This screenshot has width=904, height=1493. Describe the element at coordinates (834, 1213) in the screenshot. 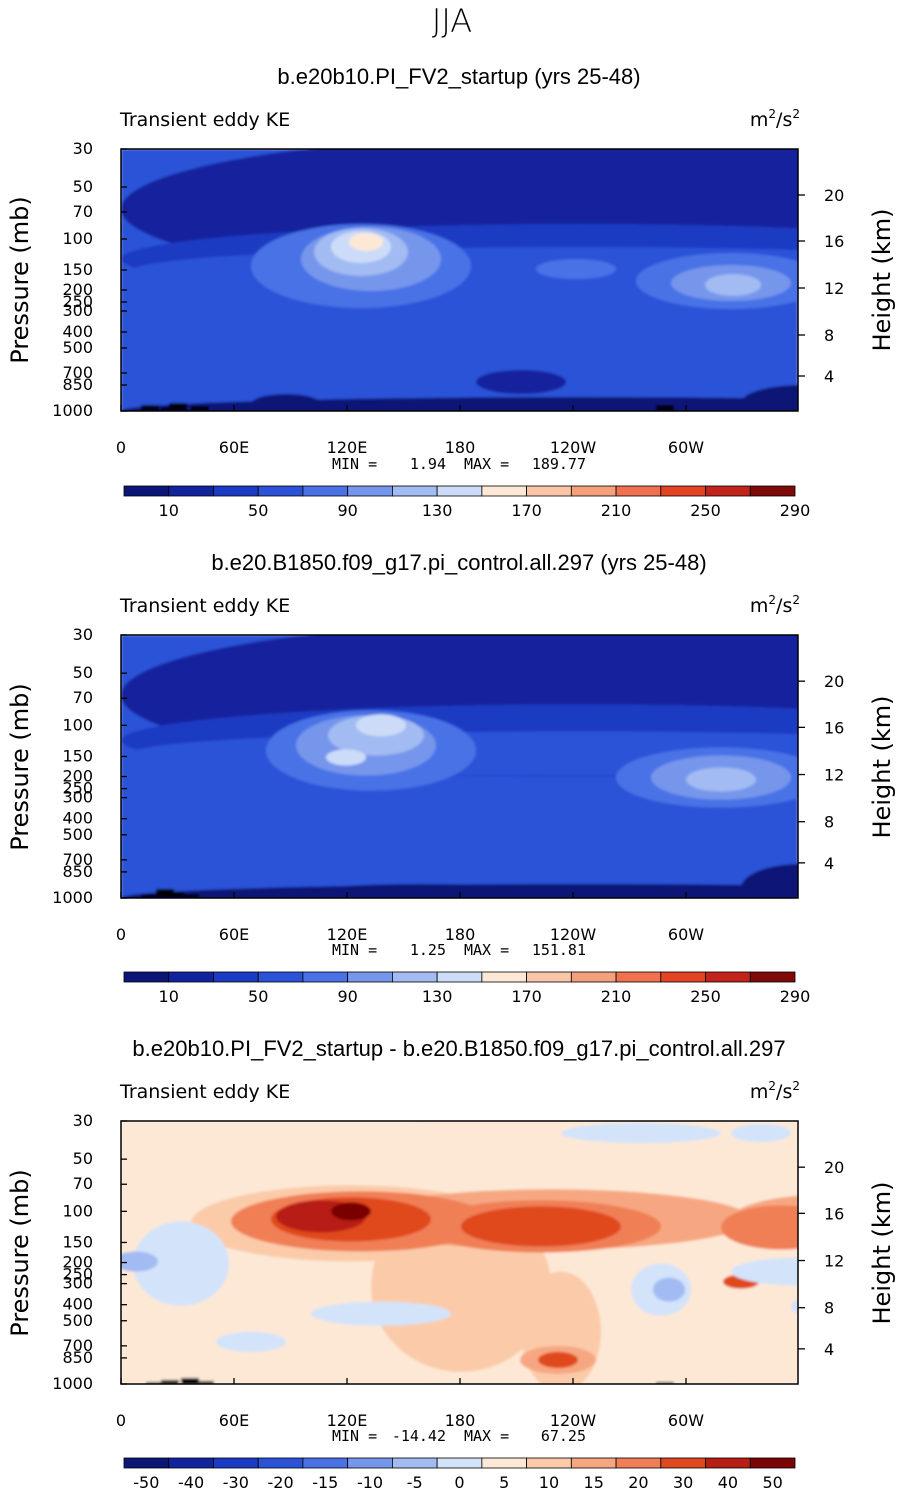

I see `panel-3-ytick-right-label: 16` at that location.